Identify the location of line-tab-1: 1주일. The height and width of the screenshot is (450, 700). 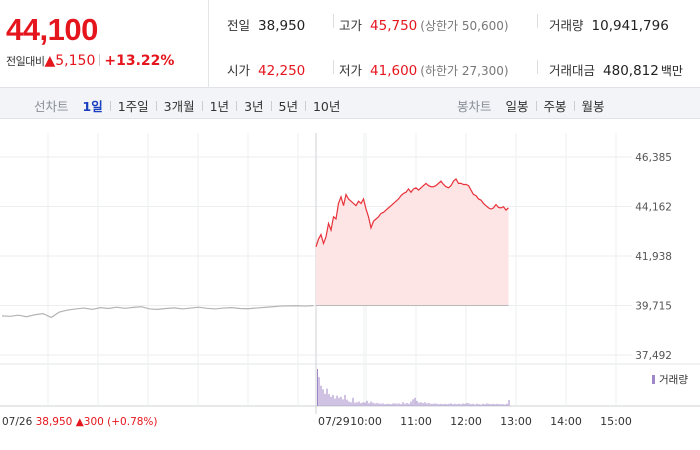
(133, 106).